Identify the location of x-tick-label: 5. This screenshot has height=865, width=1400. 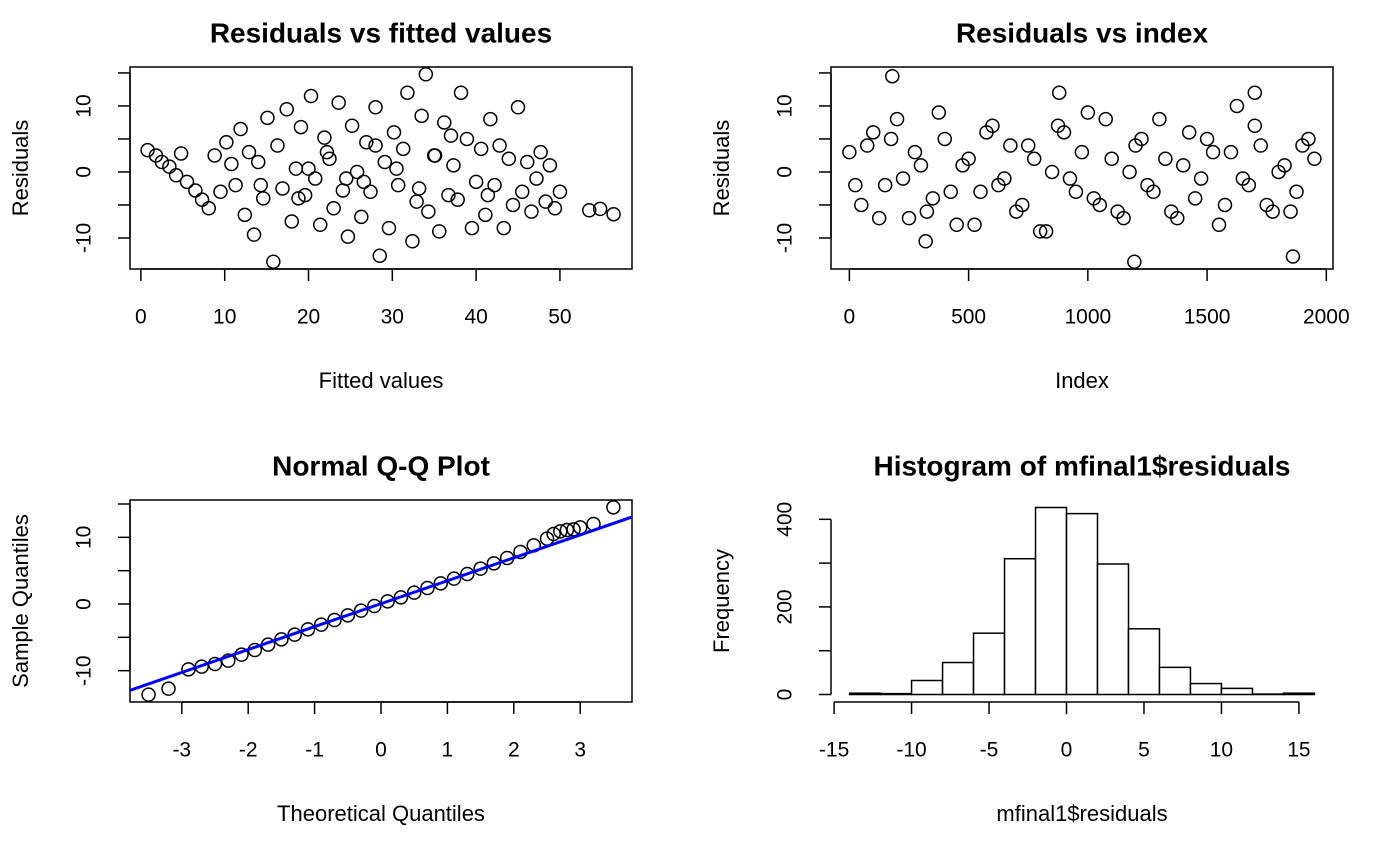
(1144, 750).